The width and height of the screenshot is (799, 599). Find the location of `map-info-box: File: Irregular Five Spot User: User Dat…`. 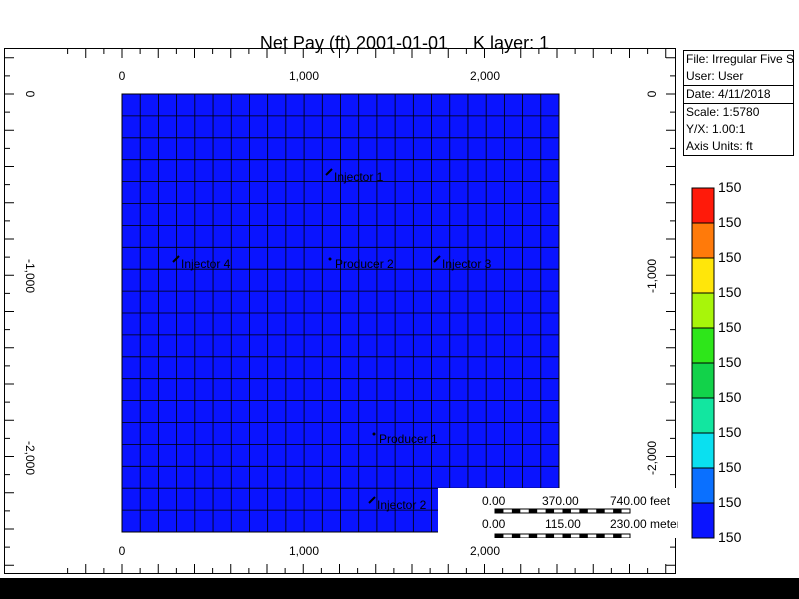

map-info-box: File: Irregular Five Spot User: User Dat… is located at coordinates (738, 103).